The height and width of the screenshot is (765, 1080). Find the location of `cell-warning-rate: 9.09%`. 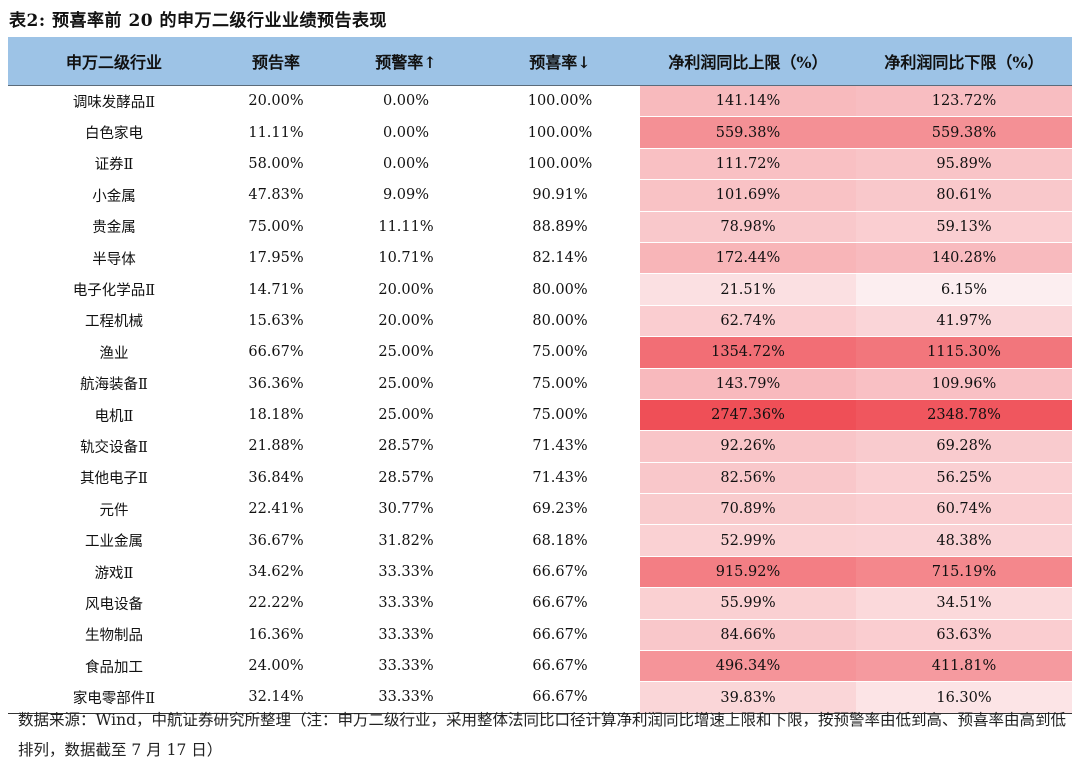

cell-warning-rate: 9.09% is located at coordinates (406, 195).